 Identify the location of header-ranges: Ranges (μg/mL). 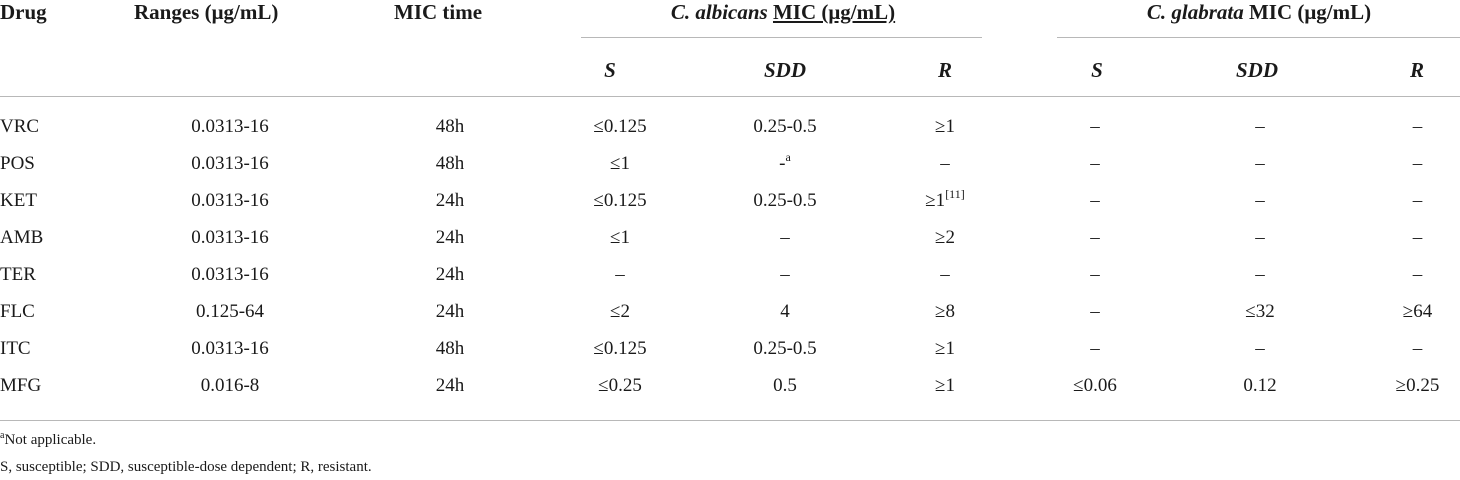
(206, 12).